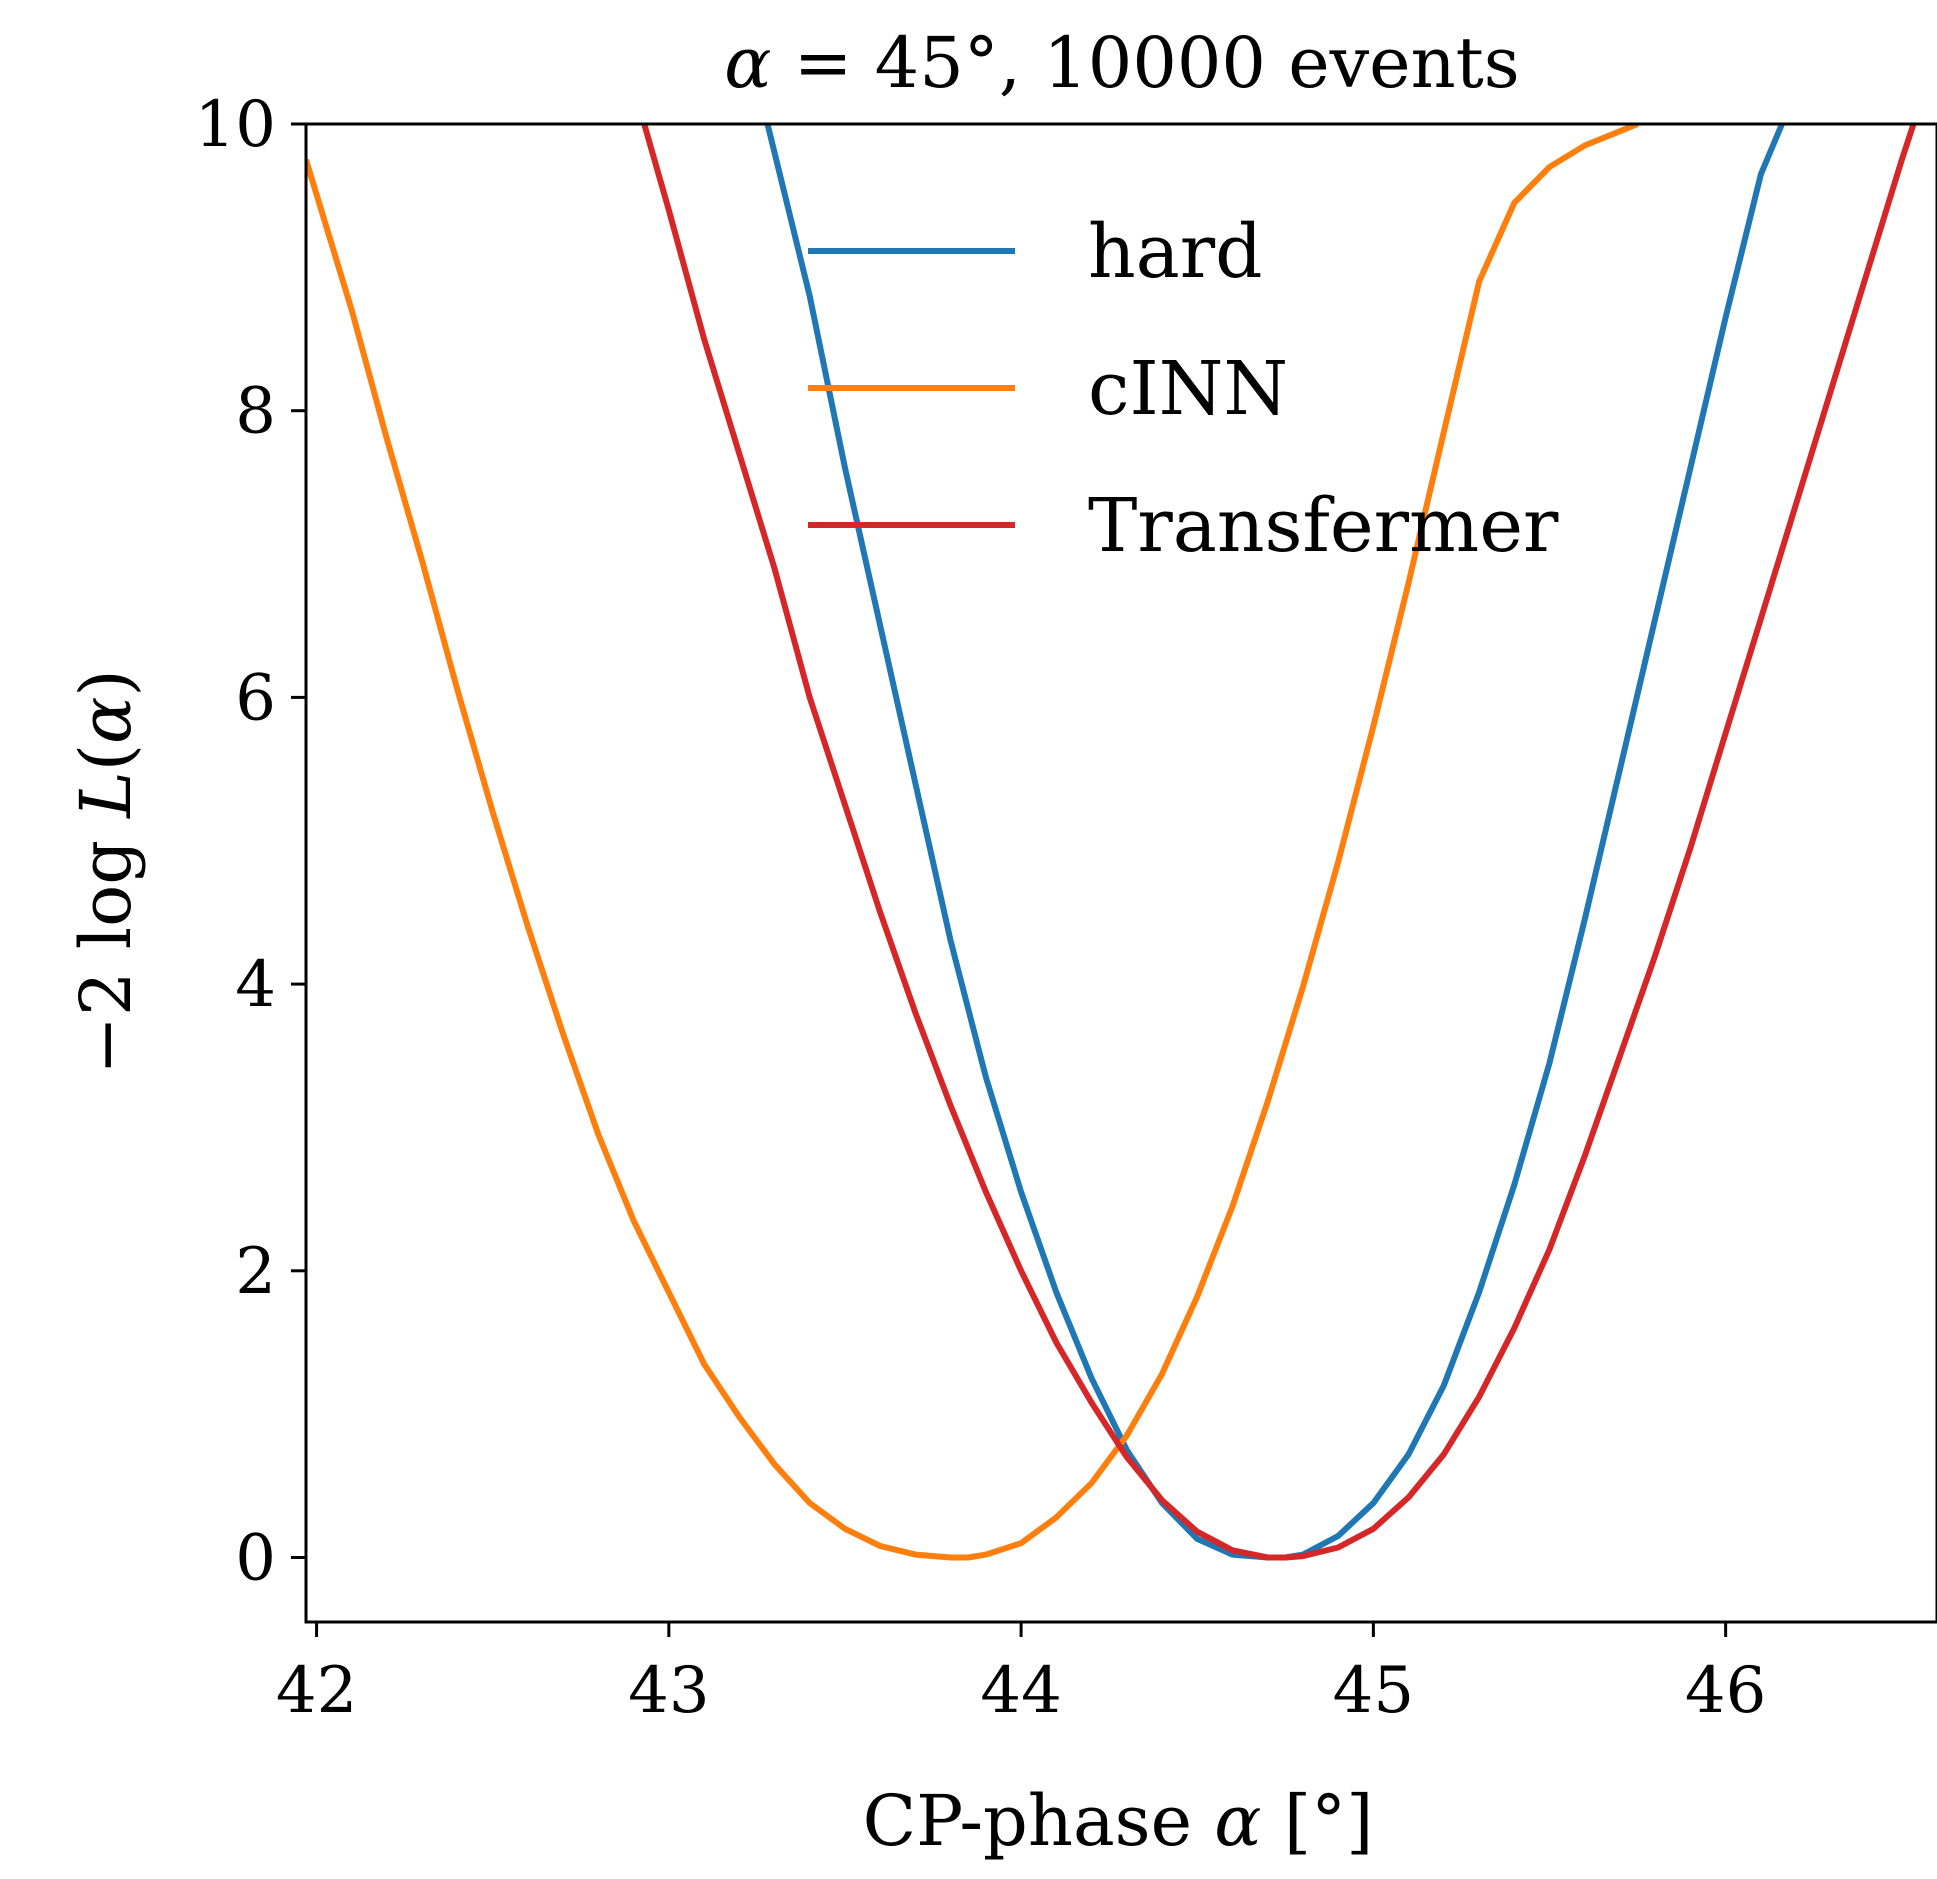 The height and width of the screenshot is (1879, 1937). What do you see at coordinates (255, 412) in the screenshot?
I see `y-tick-label: 8` at bounding box center [255, 412].